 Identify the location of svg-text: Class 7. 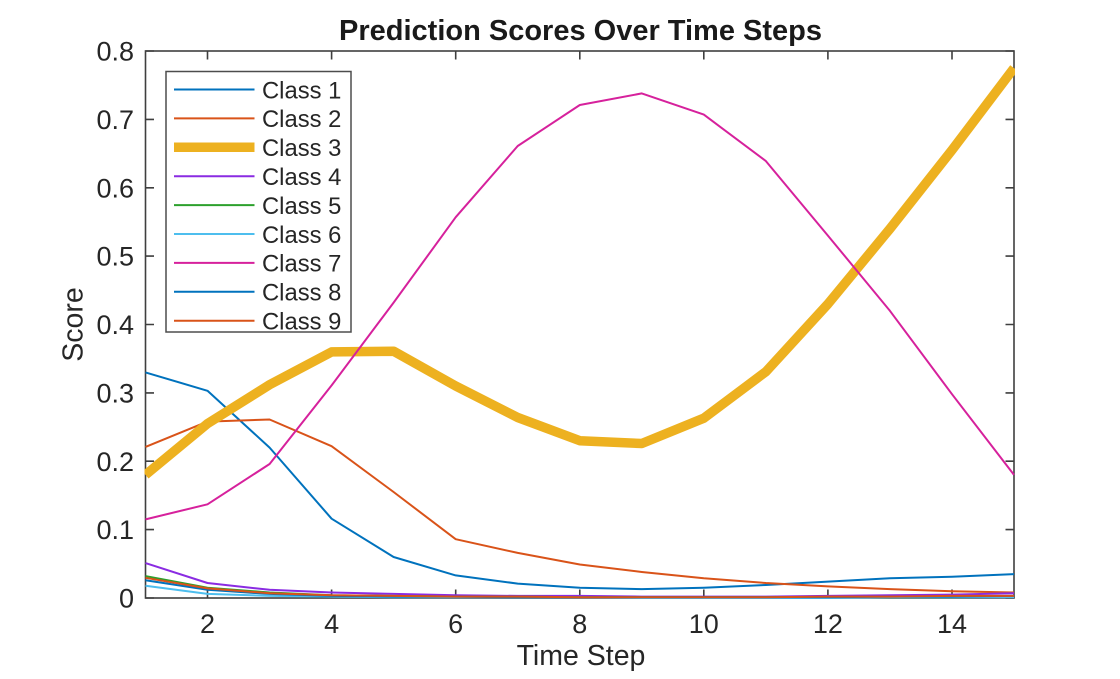
(301, 264).